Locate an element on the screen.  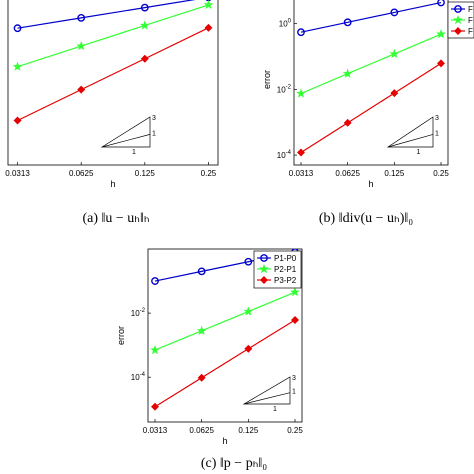
legend-label-P2-P1: F is located at coordinates (470, 20).